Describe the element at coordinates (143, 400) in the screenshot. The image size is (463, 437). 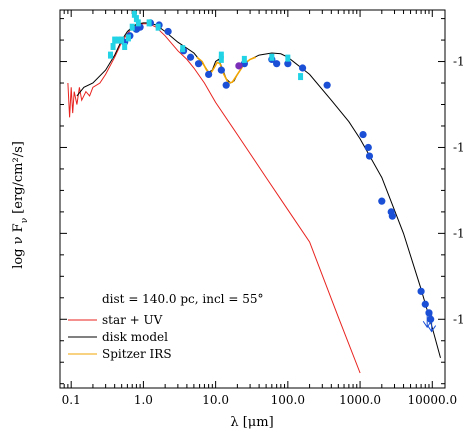
I see `x-tick-label: 1.0` at that location.